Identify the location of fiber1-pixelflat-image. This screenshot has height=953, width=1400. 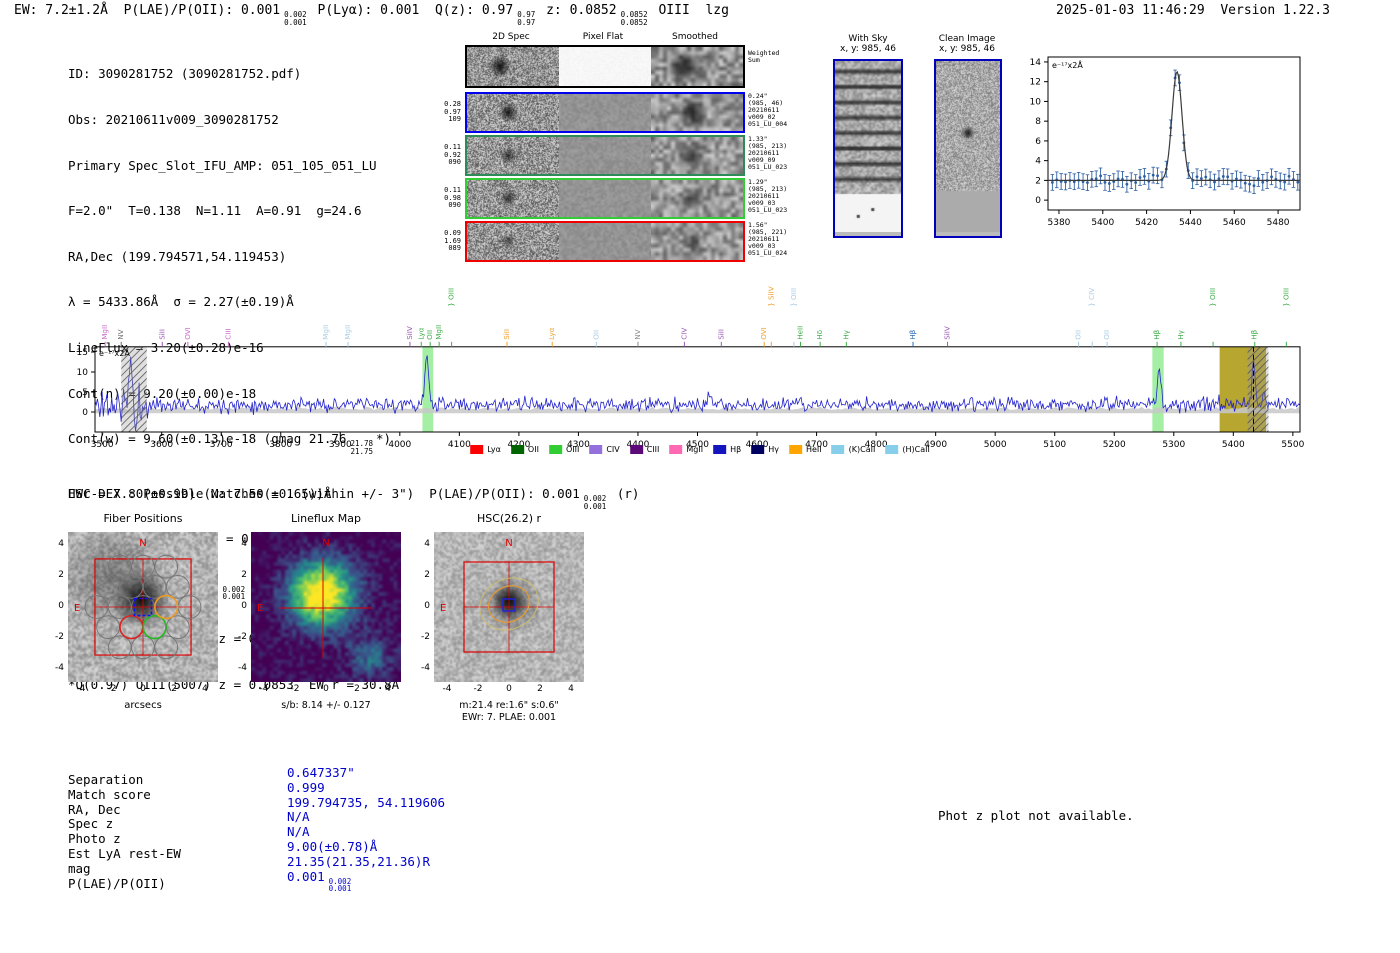
(605, 112).